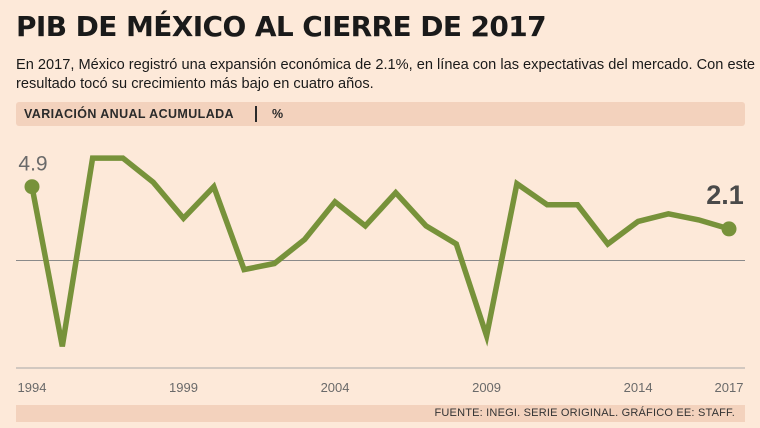 The width and height of the screenshot is (760, 428). What do you see at coordinates (256, 114) in the screenshot?
I see `band-separator` at bounding box center [256, 114].